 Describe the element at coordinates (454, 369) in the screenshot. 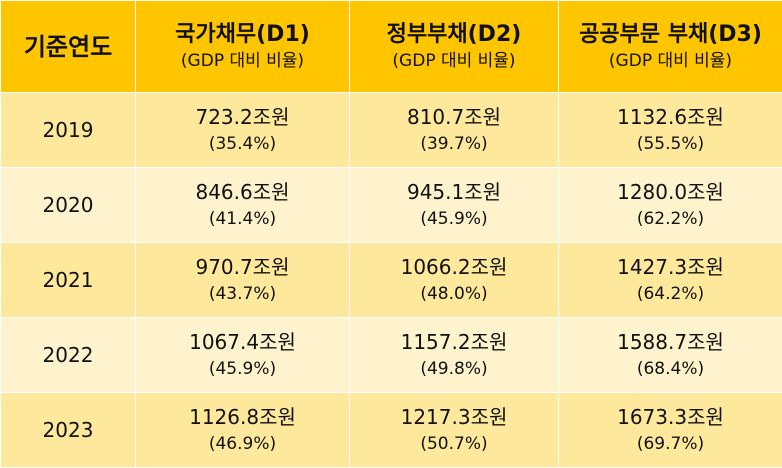

I see `d2-ratio: (49.8%)` at that location.